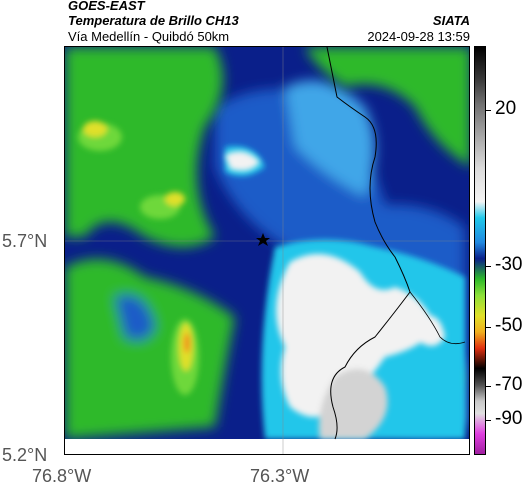 Image resolution: width=526 pixels, height=491 pixels. What do you see at coordinates (25, 455) in the screenshot?
I see `y-tick-label-5.2: 5.2°N` at bounding box center [25, 455].